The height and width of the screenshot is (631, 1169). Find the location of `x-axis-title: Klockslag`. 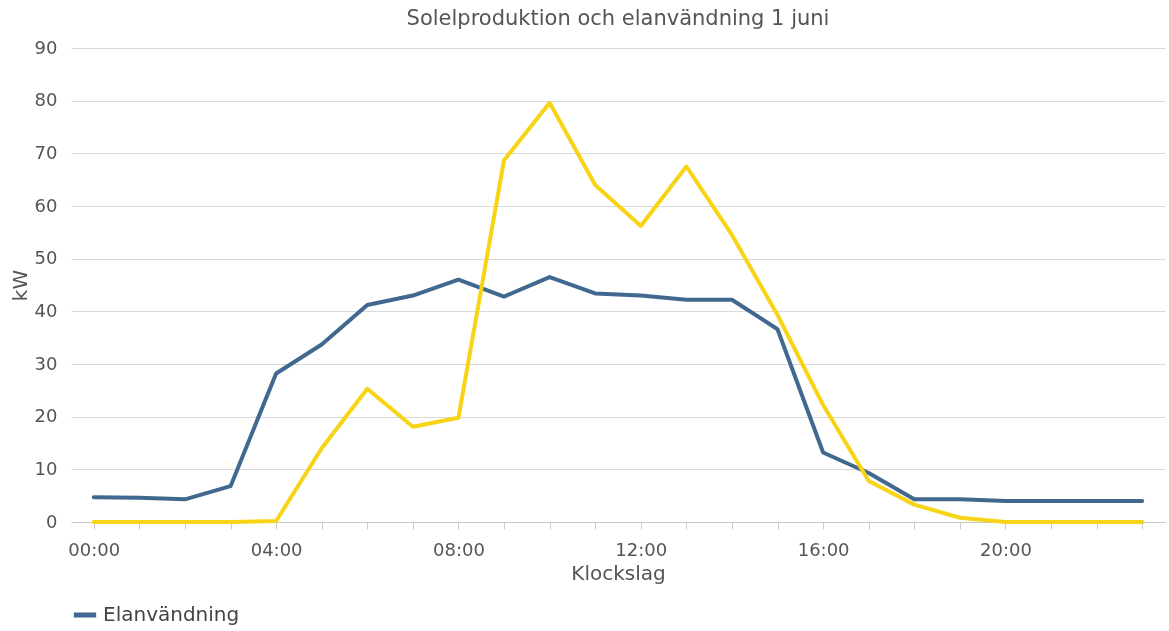

x-axis-title: Klockslag is located at coordinates (618, 572).